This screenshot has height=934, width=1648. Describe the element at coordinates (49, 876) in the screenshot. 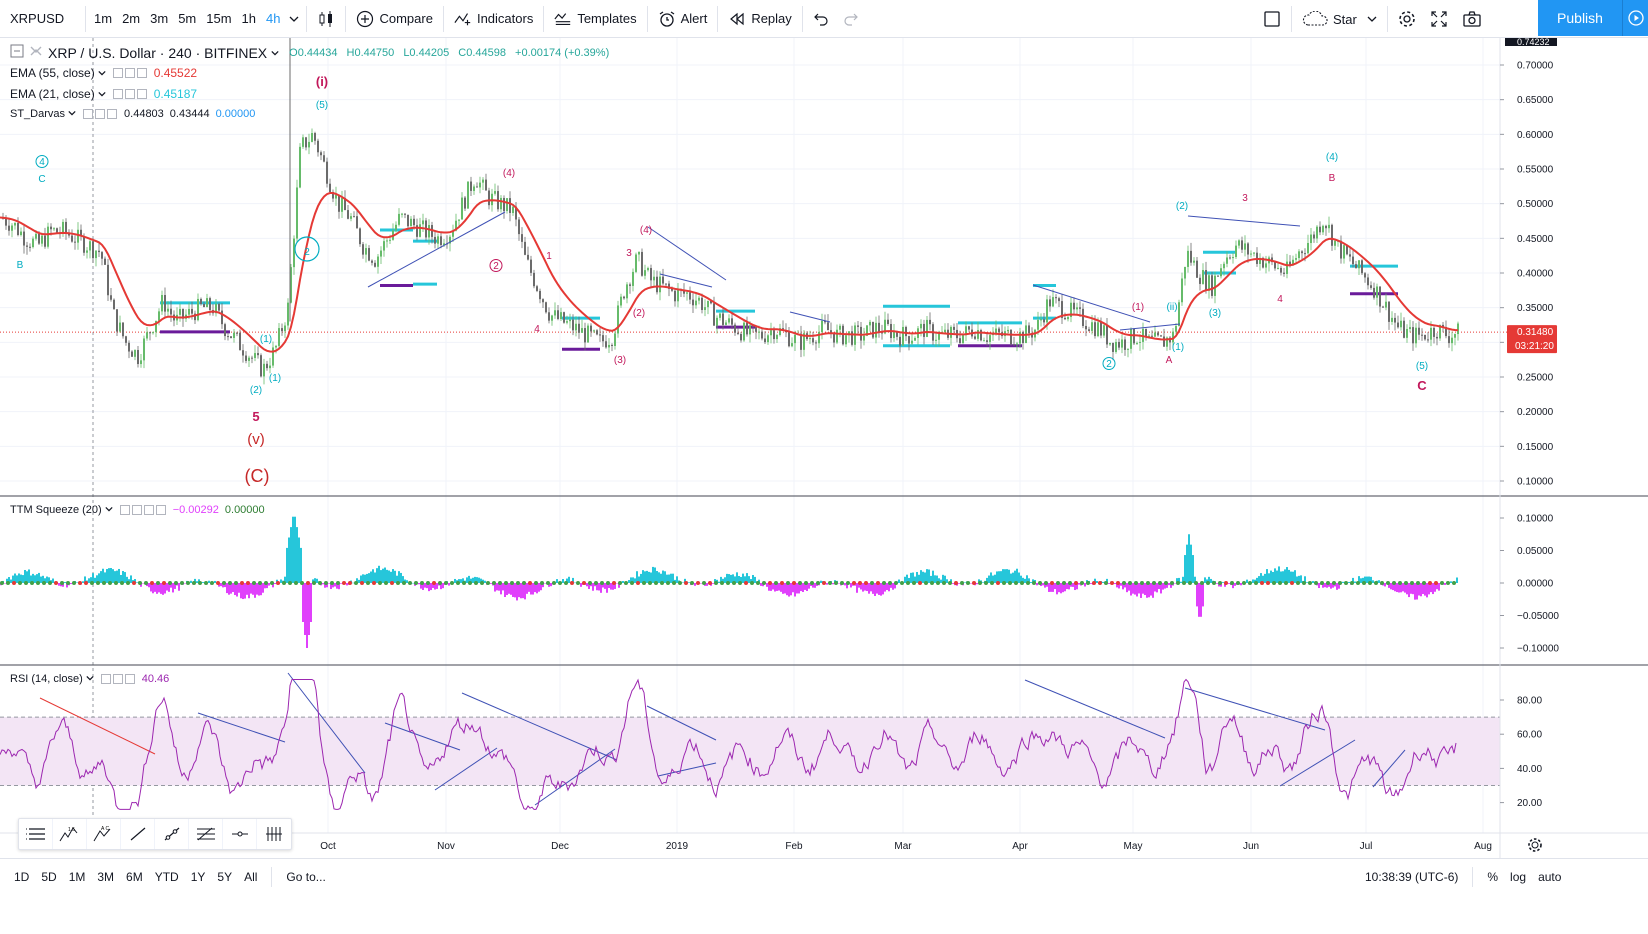

I see `range-5d: 5D` at that location.